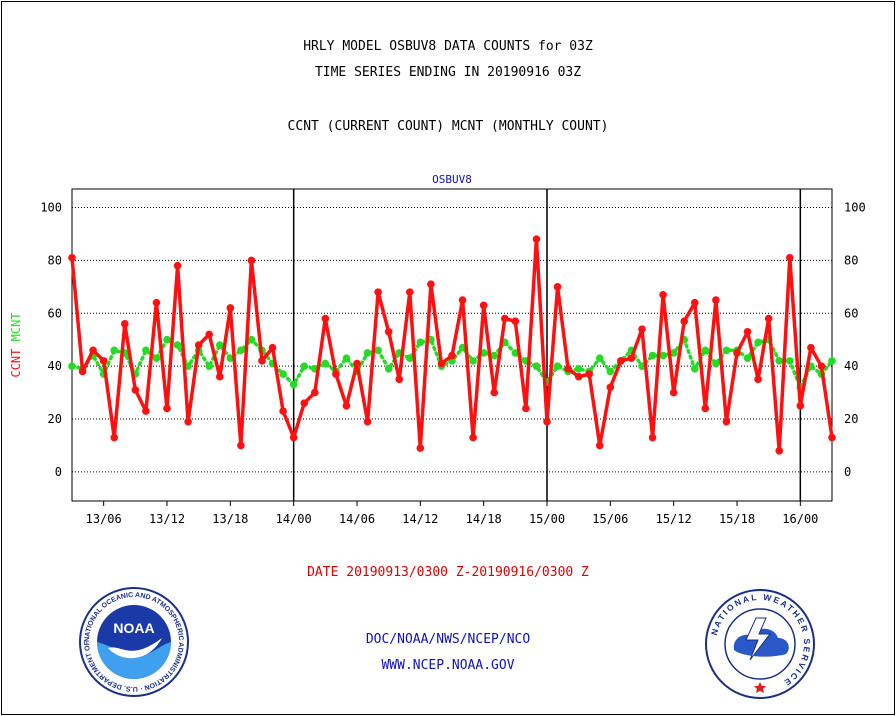  I want to click on x-tick-label: 14/00, so click(294, 519).